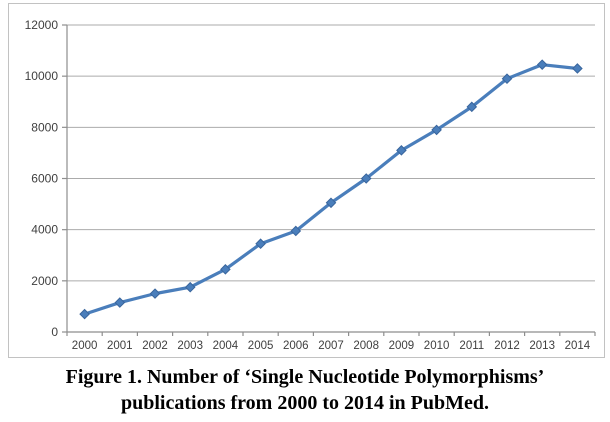 This screenshot has width=610, height=422. I want to click on y-axis-label: 6000, so click(44, 179).